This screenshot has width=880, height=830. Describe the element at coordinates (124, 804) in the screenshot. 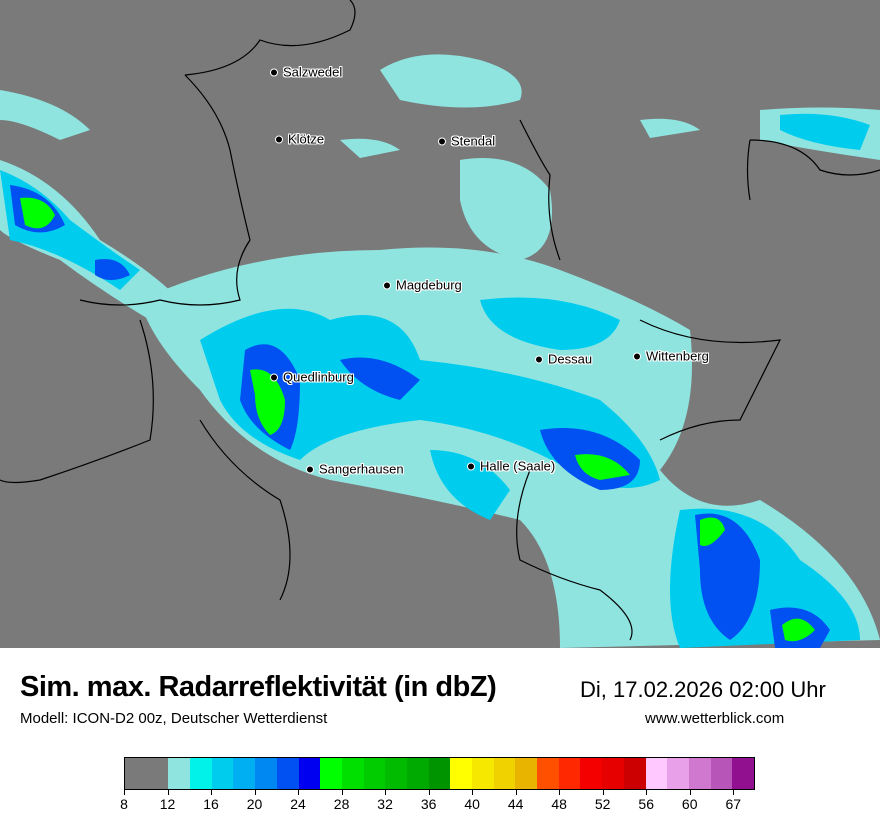

I see `legend-tick-label: 8` at that location.